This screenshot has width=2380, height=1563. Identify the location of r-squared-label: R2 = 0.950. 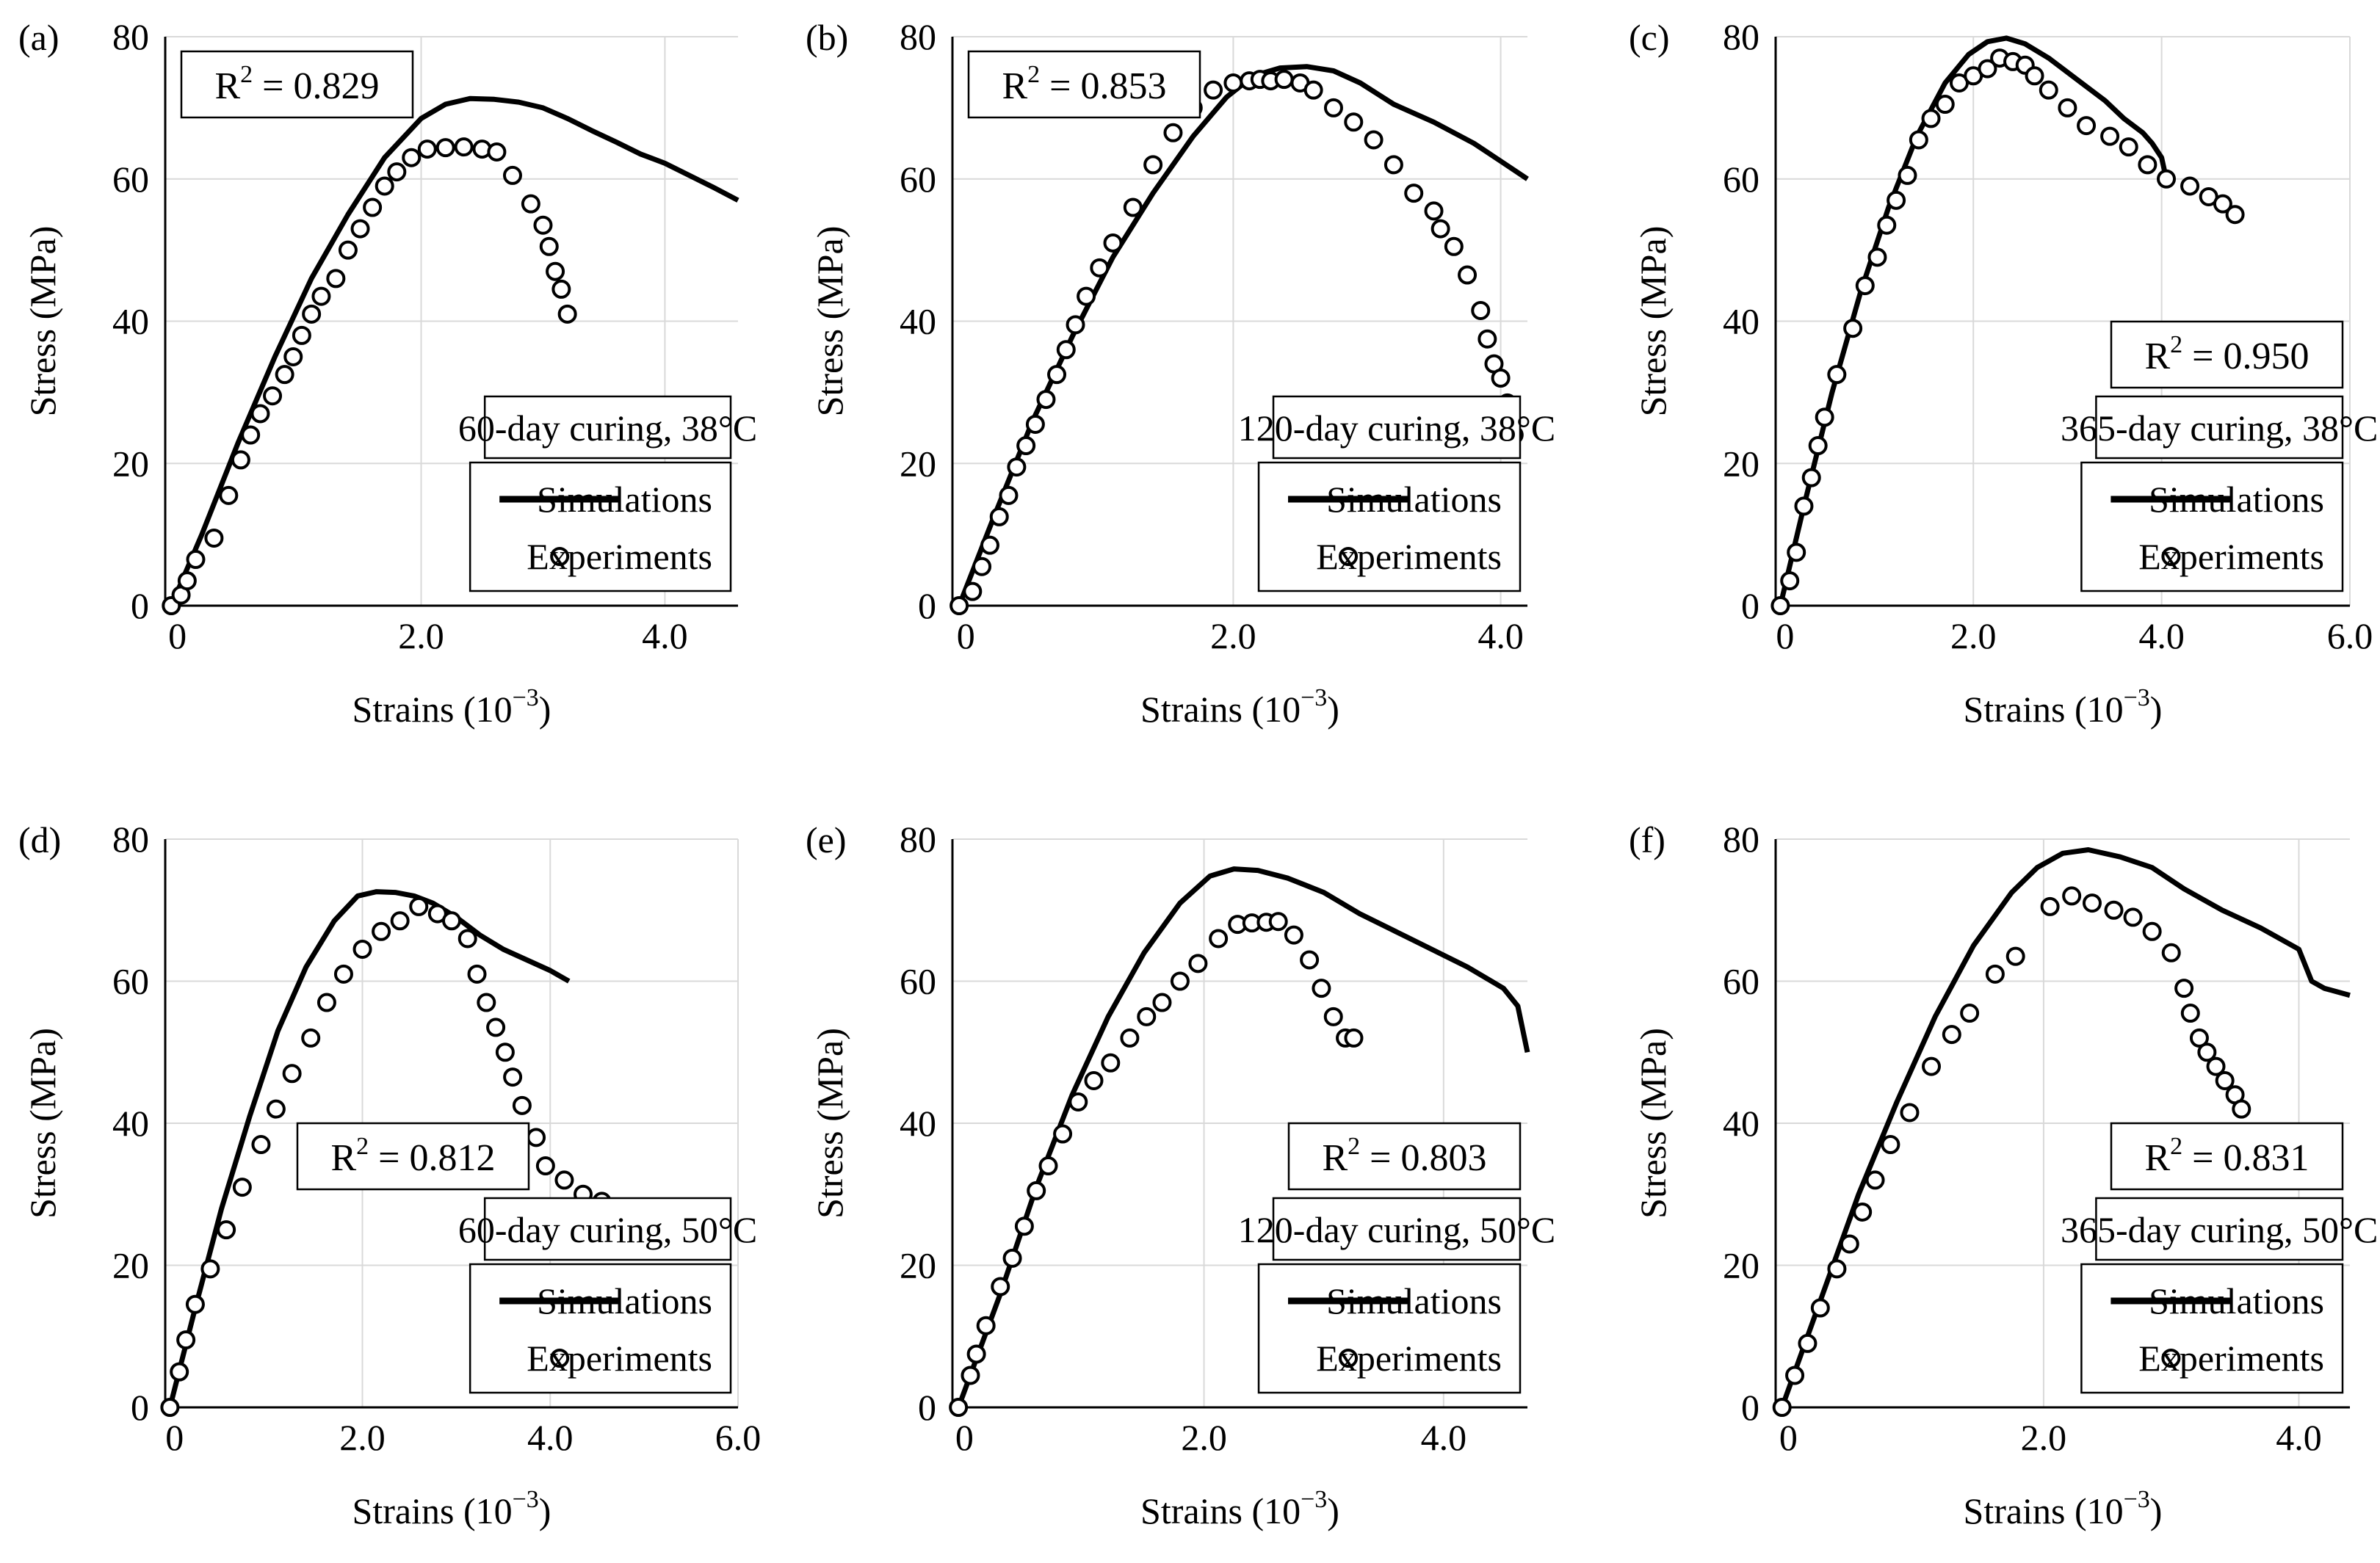
(2226, 354).